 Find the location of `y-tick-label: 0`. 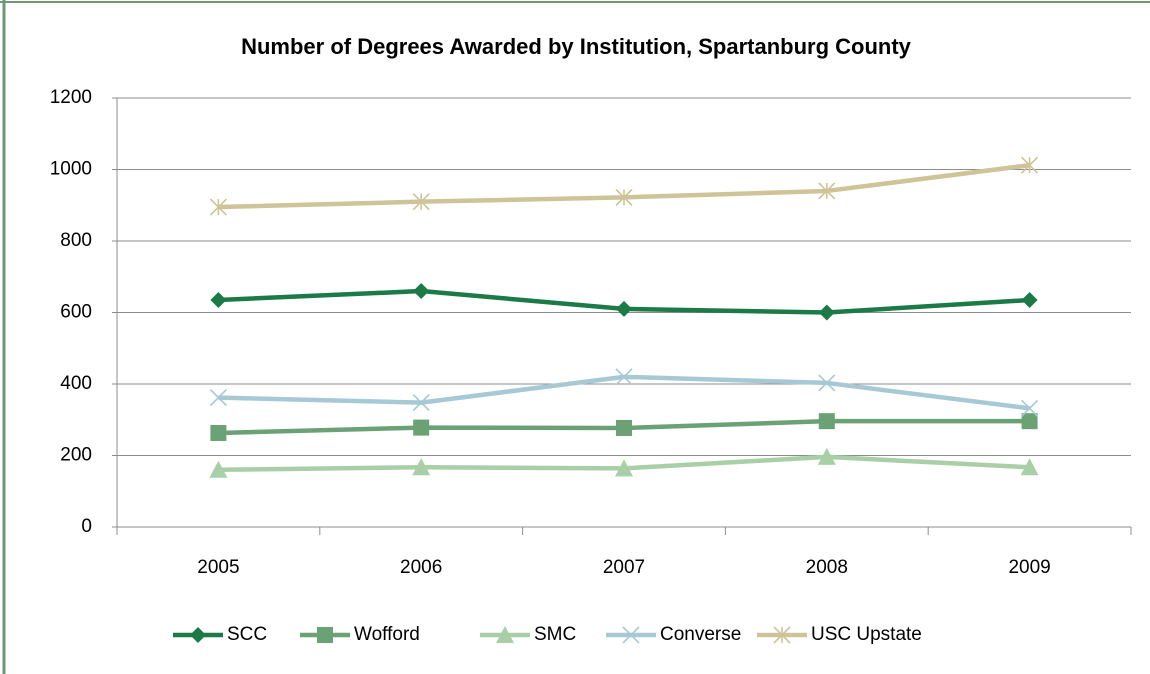

y-tick-label: 0 is located at coordinates (86, 526).